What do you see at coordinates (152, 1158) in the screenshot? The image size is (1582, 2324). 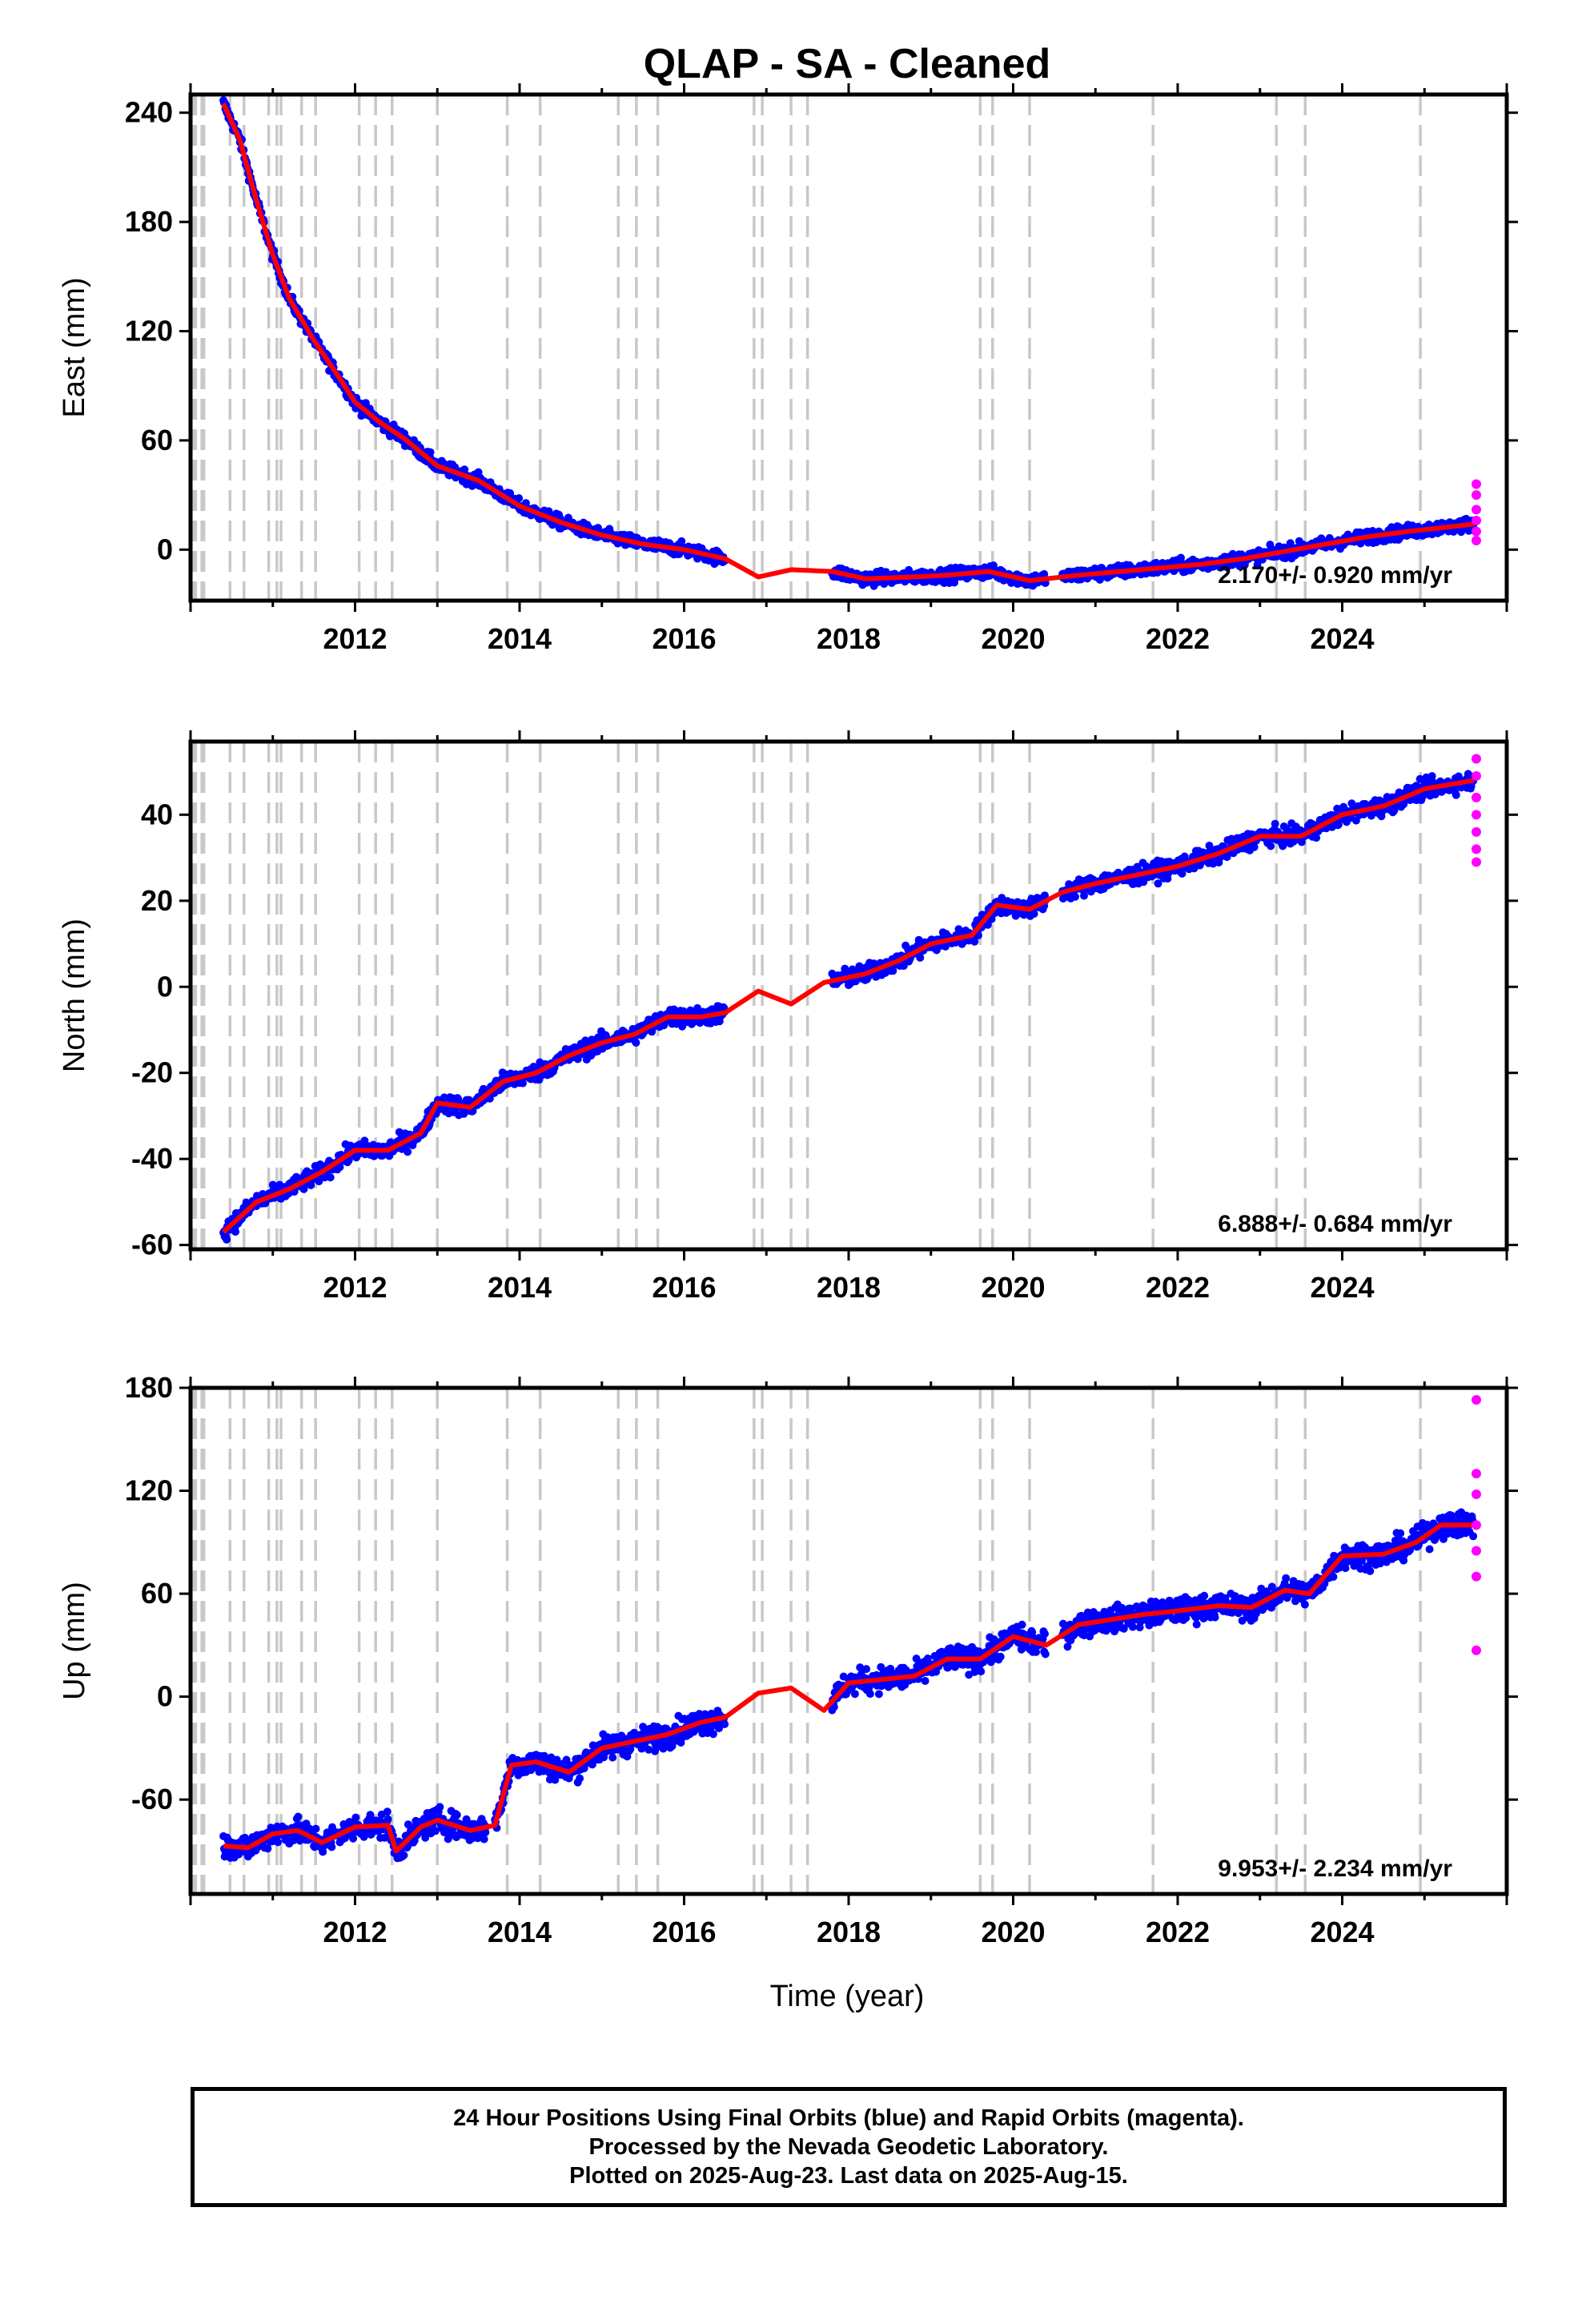 I see `y-tick-label: -40` at bounding box center [152, 1158].